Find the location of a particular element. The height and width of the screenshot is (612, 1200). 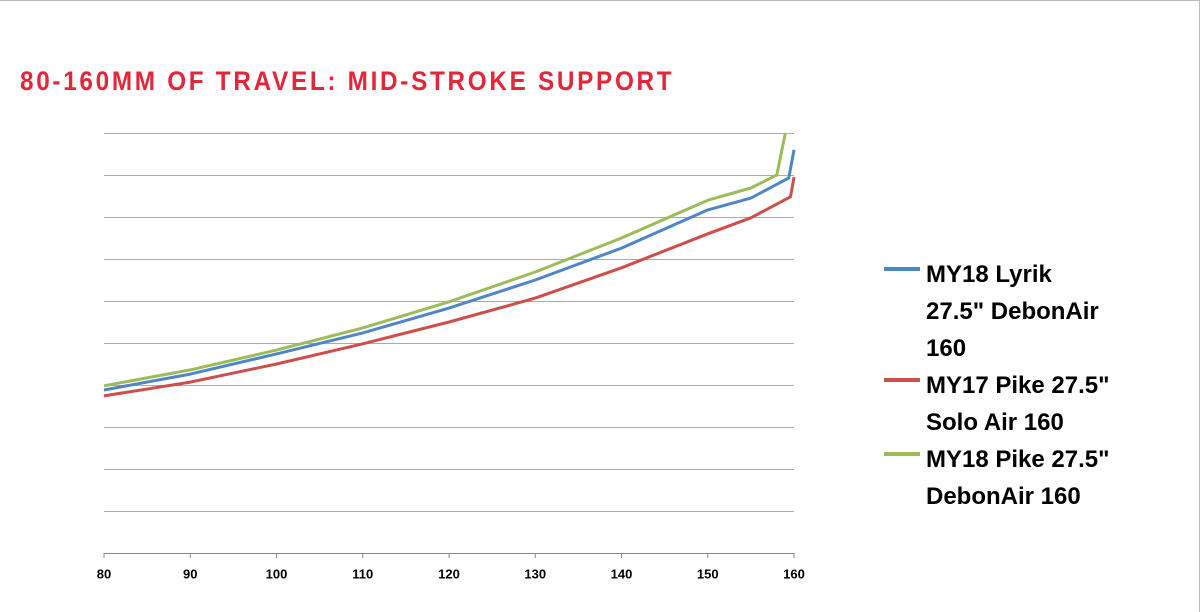

x-tick-label: 110 is located at coordinates (362, 573).